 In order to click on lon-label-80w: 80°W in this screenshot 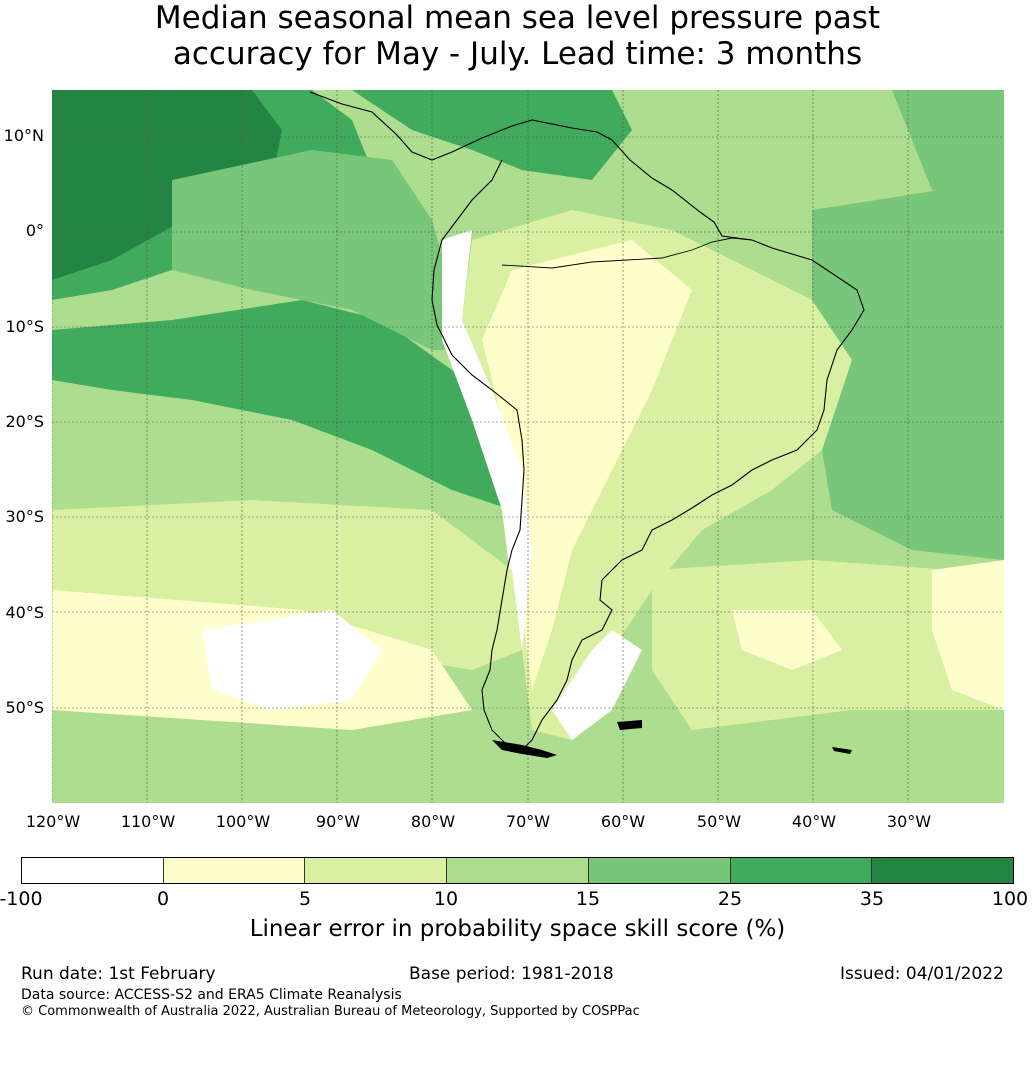, I will do `click(433, 821)`.